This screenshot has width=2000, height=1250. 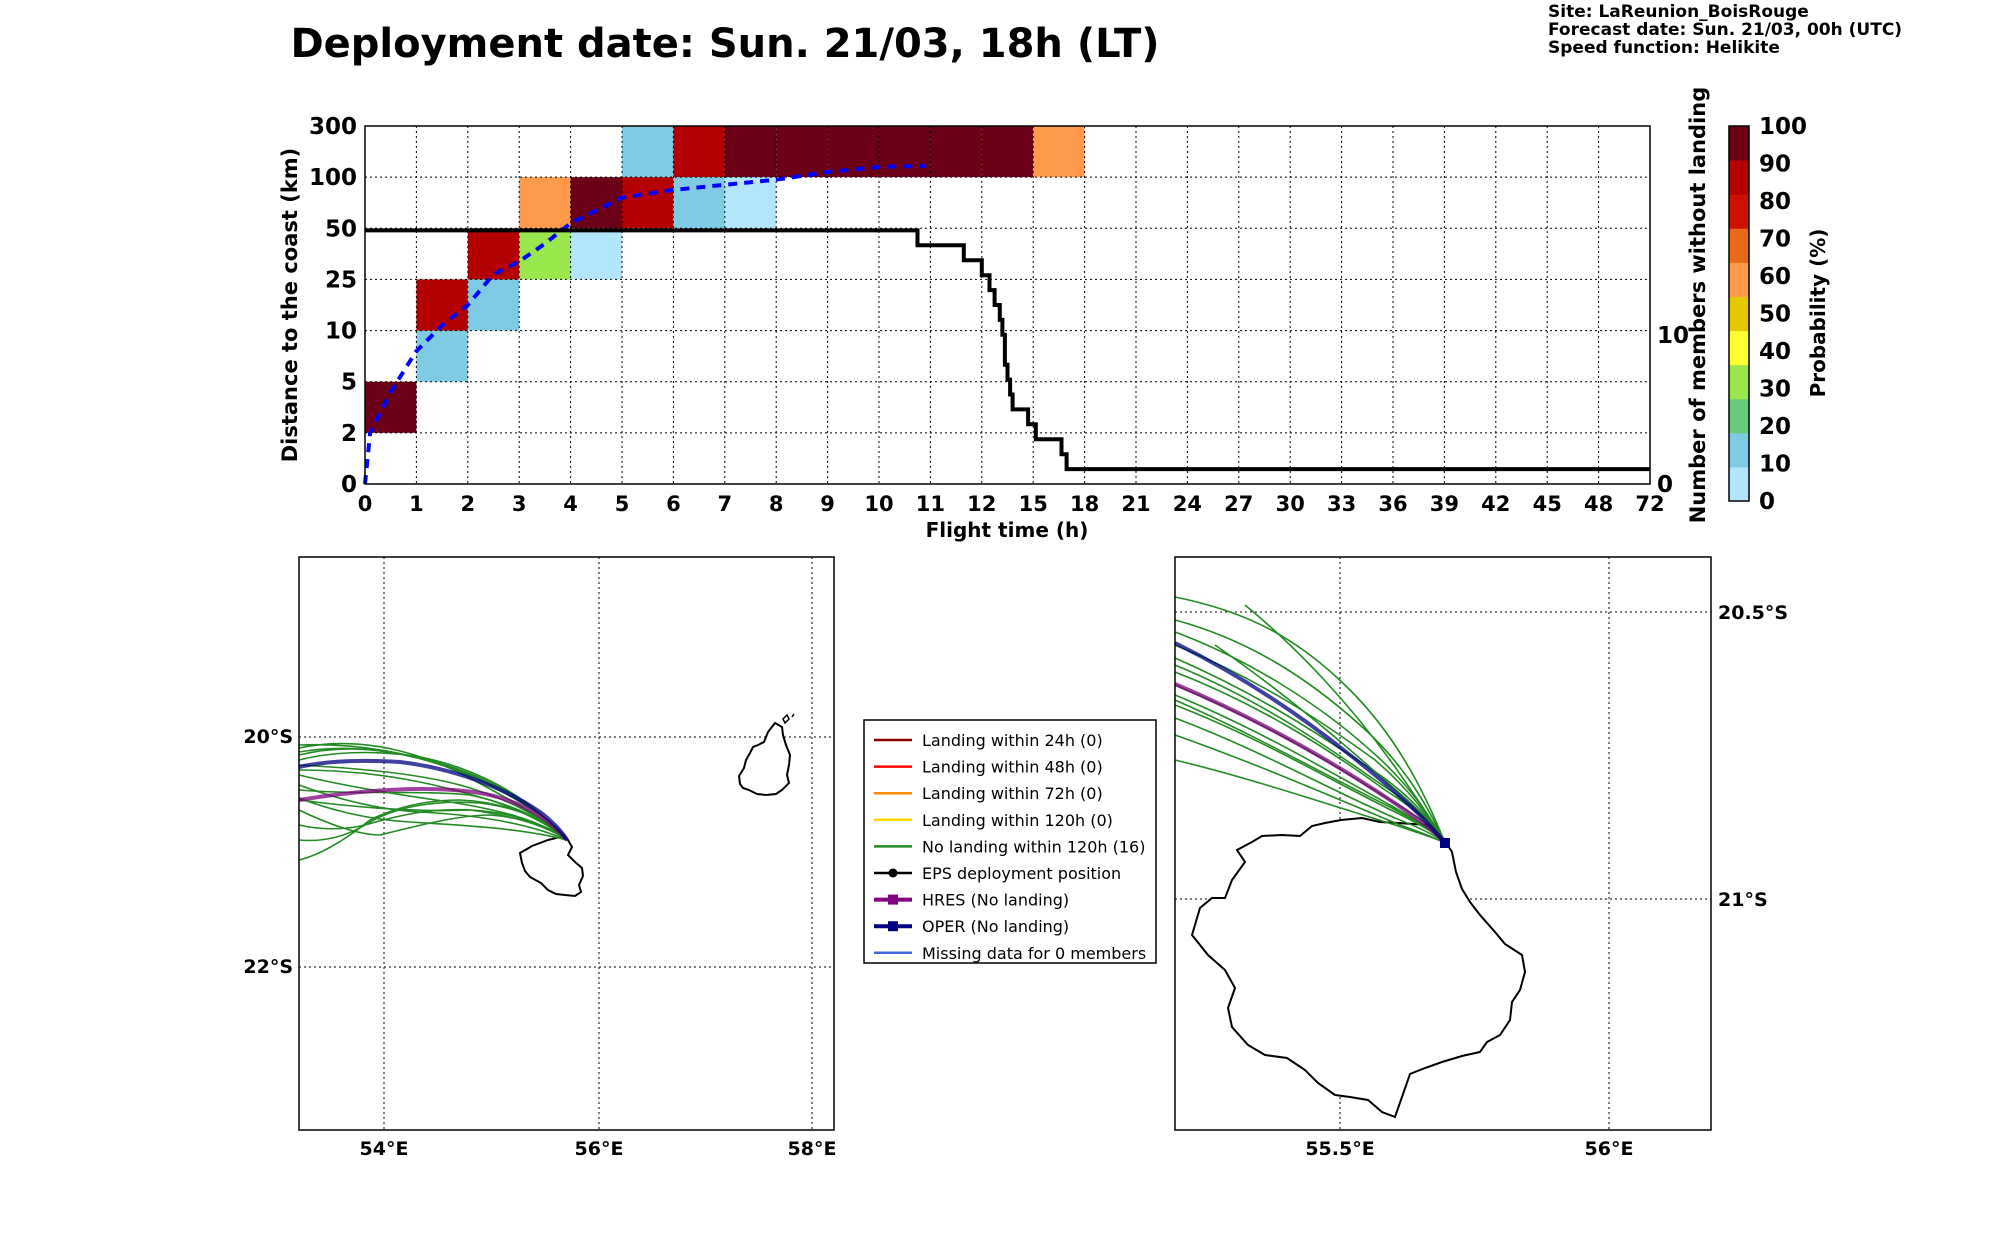 I want to click on colorbar-frame, so click(x=1739, y=313).